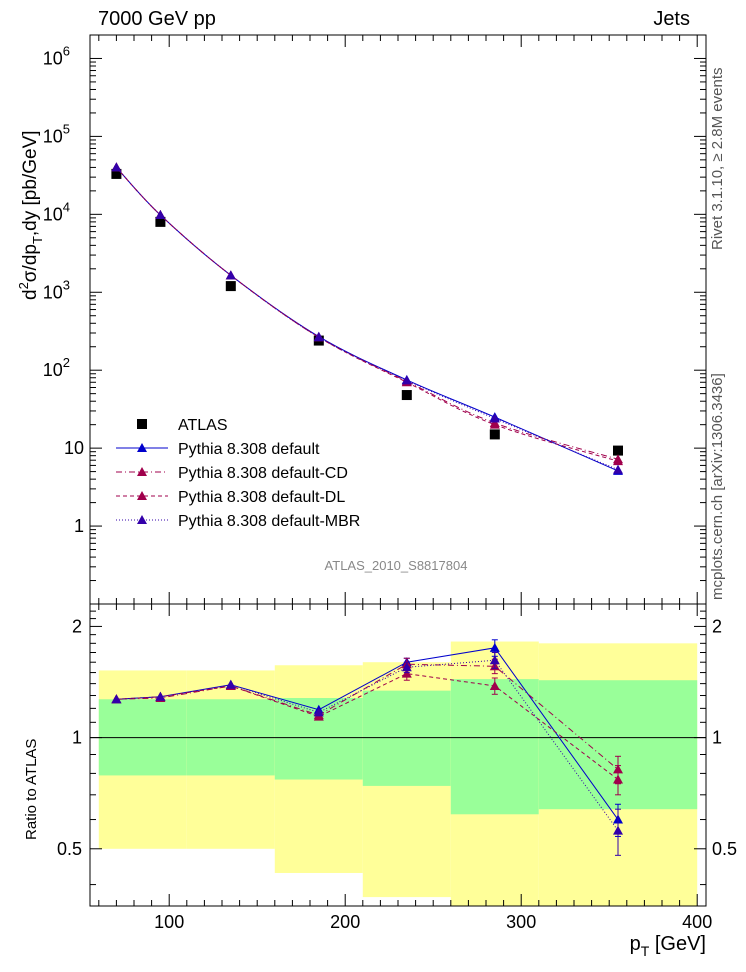 Image resolution: width=746 pixels, height=972 pixels. I want to click on legend-marker-cd, so click(142, 471).